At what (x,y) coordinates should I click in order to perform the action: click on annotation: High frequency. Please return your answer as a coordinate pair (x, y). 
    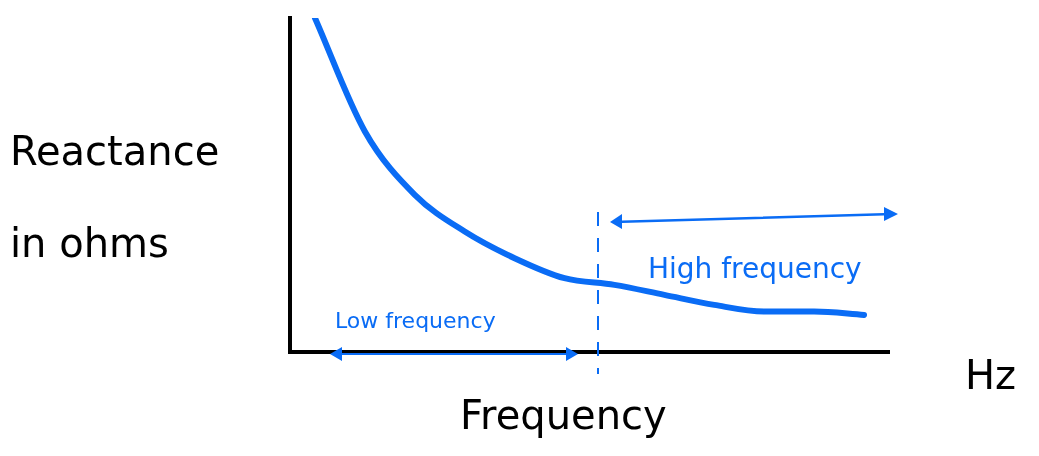
    Looking at the image, I should click on (755, 268).